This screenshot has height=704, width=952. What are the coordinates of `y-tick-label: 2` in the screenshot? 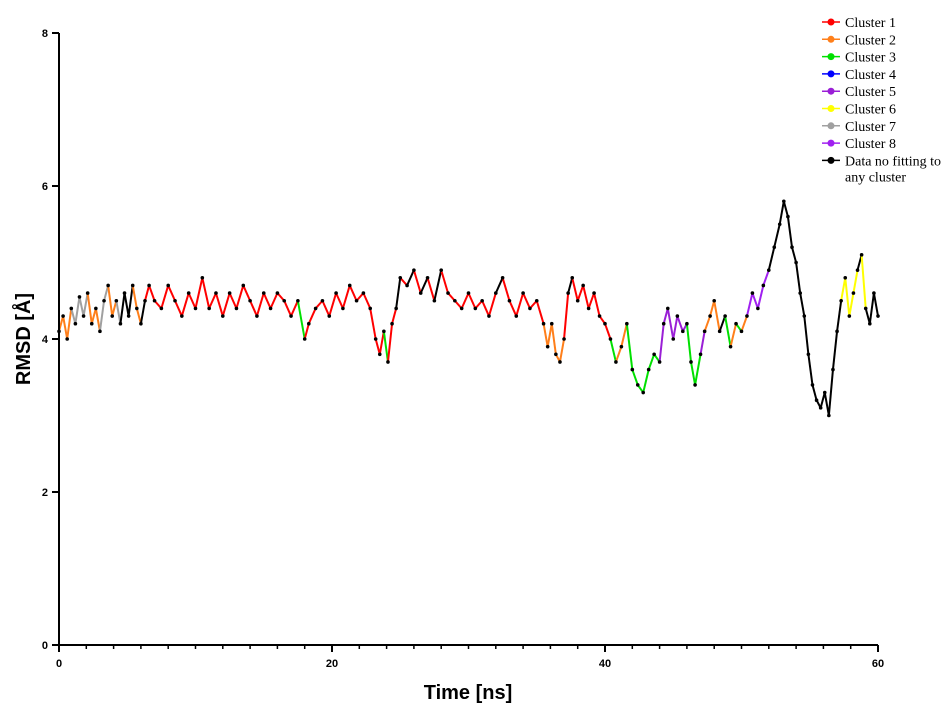 It's located at (45, 493).